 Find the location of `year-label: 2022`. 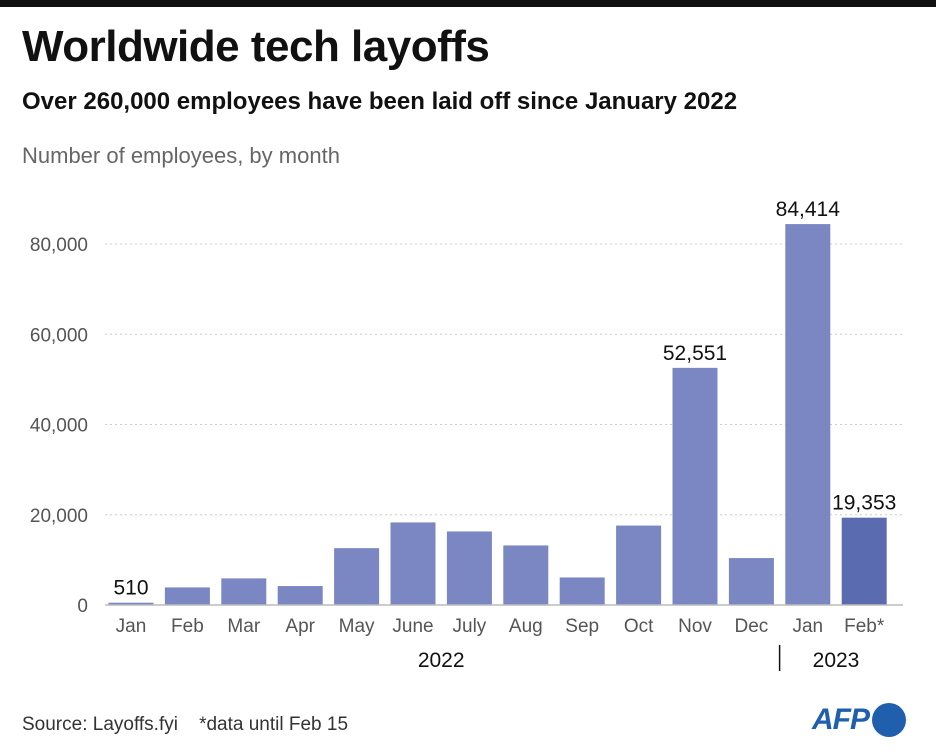

year-label: 2022 is located at coordinates (441, 660).